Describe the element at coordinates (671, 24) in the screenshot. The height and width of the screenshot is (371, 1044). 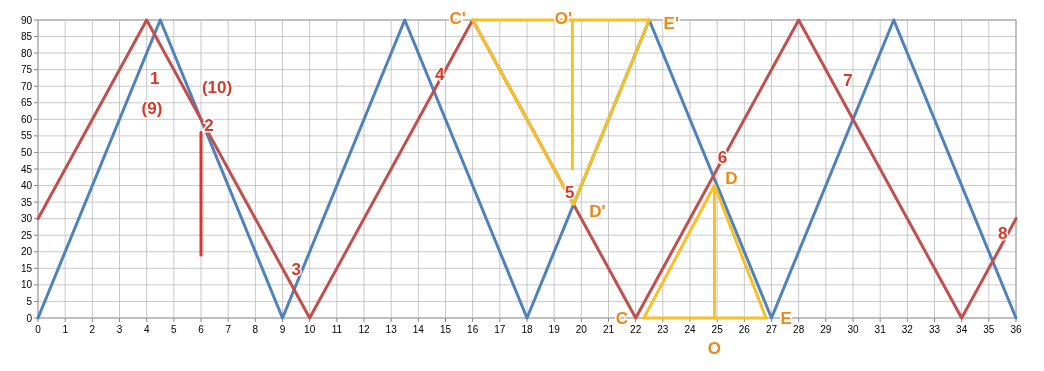
I see `annotation: E'` at that location.